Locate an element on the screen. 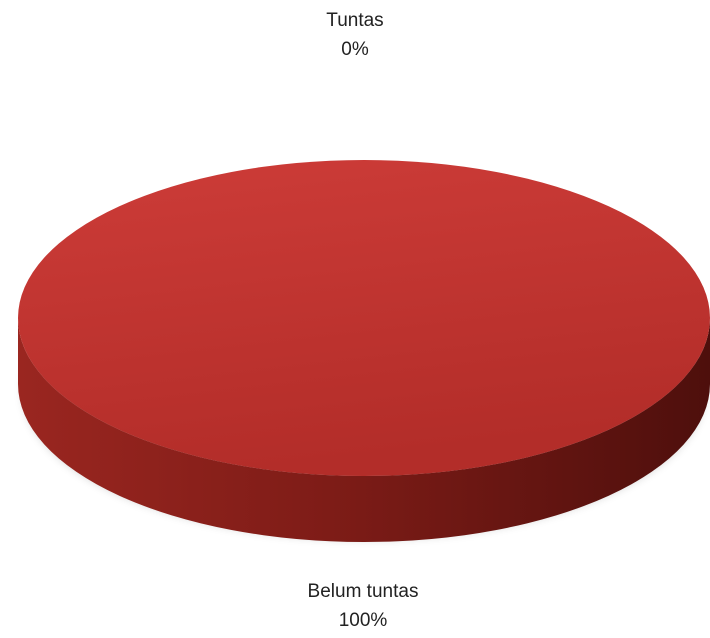  data-label-tuntas: Tuntas 0% is located at coordinates (355, 35).